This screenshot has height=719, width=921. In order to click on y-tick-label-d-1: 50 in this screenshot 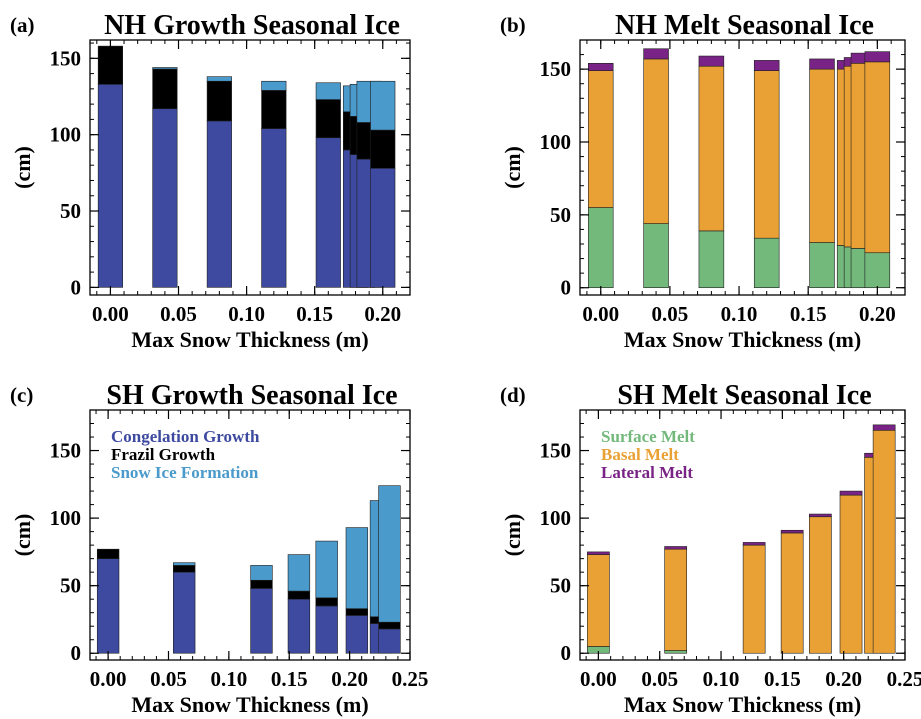, I will do `click(560, 586)`.